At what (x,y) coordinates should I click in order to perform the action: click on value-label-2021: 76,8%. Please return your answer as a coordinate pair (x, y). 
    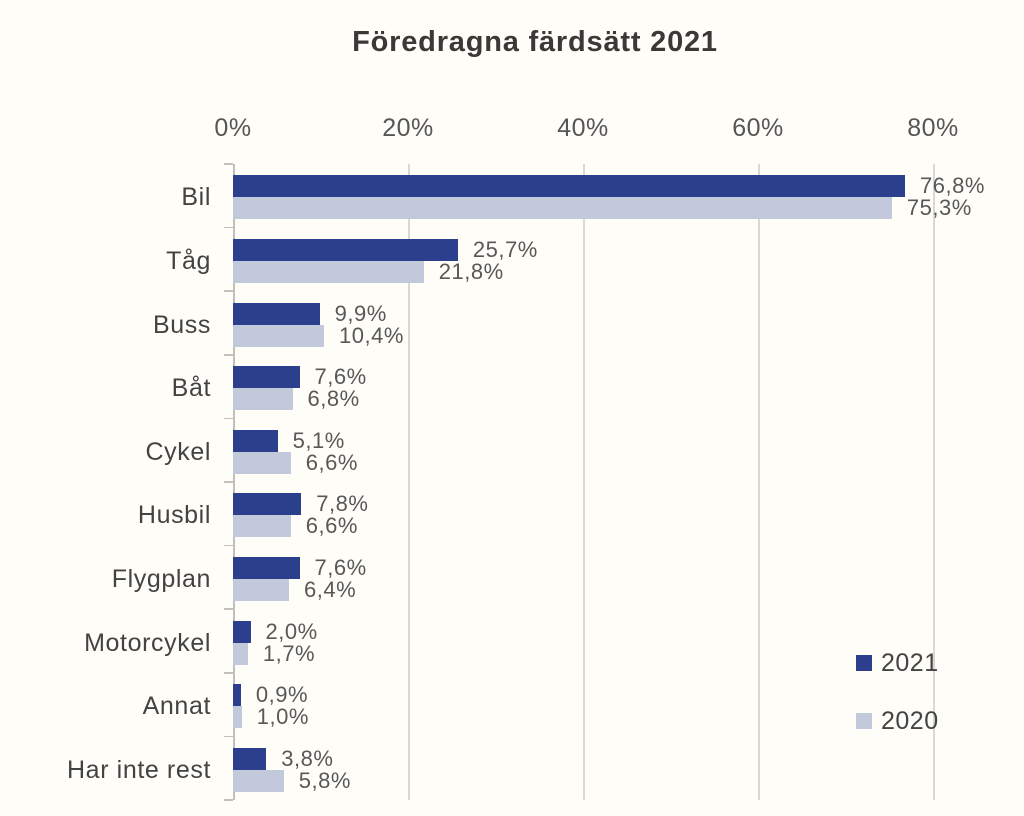
    Looking at the image, I should click on (952, 186).